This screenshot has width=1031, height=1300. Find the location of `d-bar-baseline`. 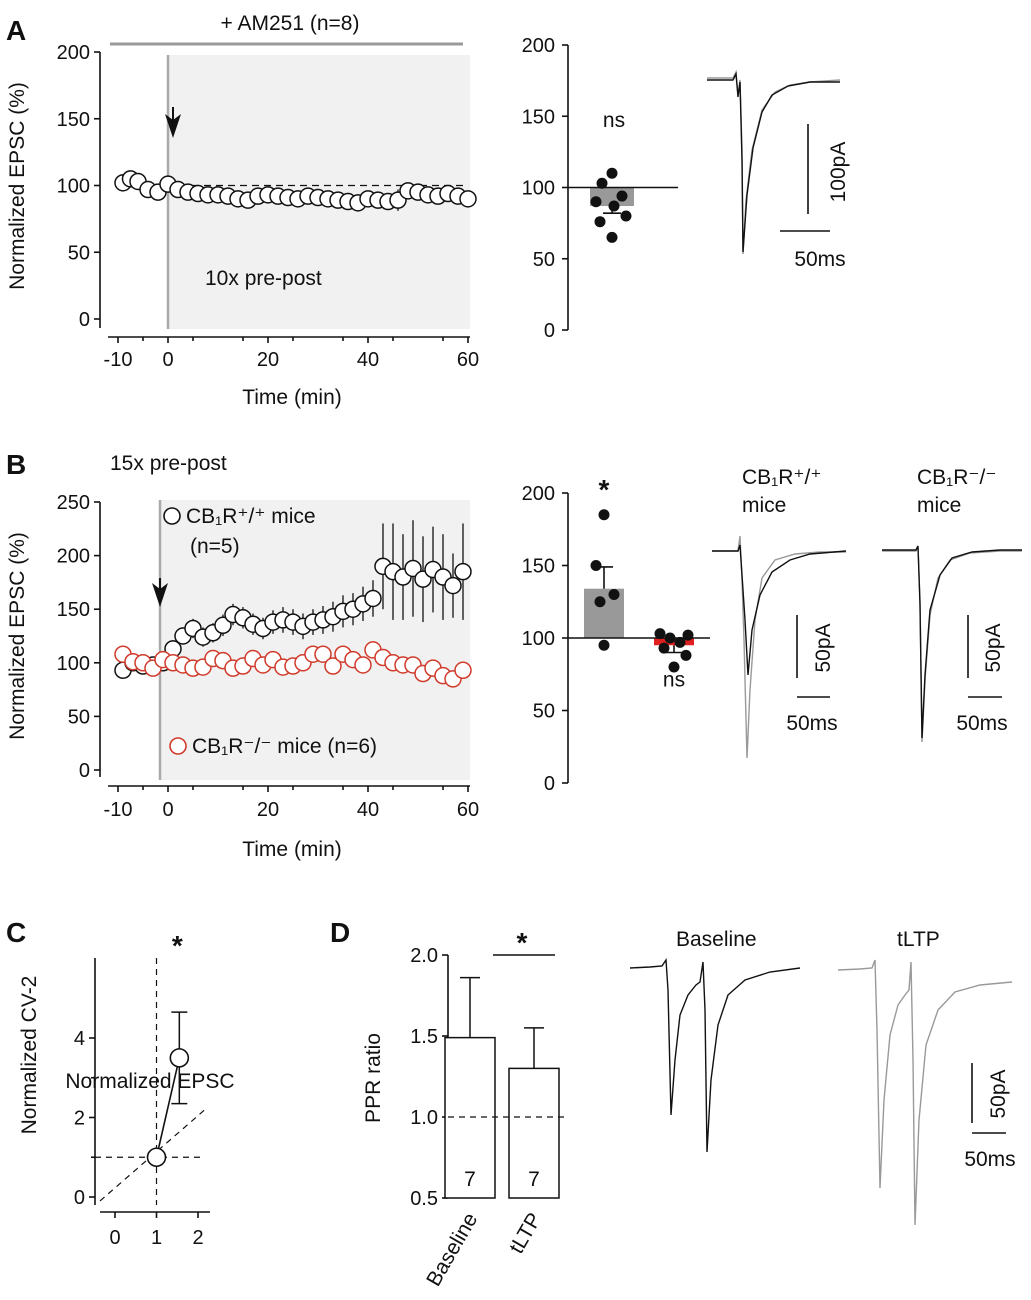

d-bar-baseline is located at coordinates (470, 1117).